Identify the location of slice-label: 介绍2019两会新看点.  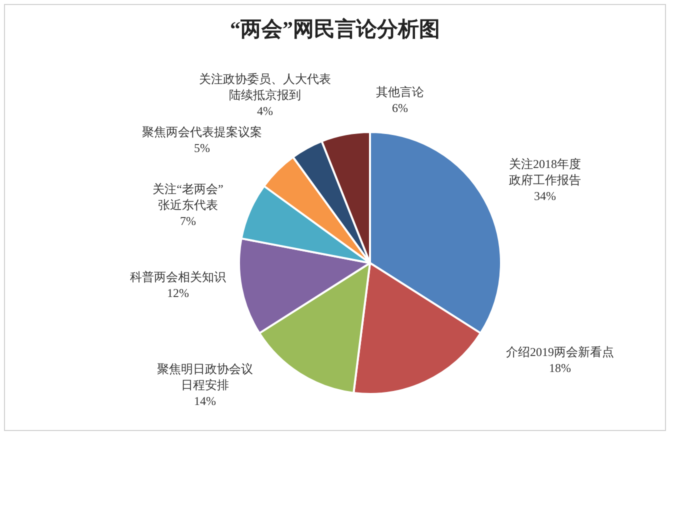
(560, 352).